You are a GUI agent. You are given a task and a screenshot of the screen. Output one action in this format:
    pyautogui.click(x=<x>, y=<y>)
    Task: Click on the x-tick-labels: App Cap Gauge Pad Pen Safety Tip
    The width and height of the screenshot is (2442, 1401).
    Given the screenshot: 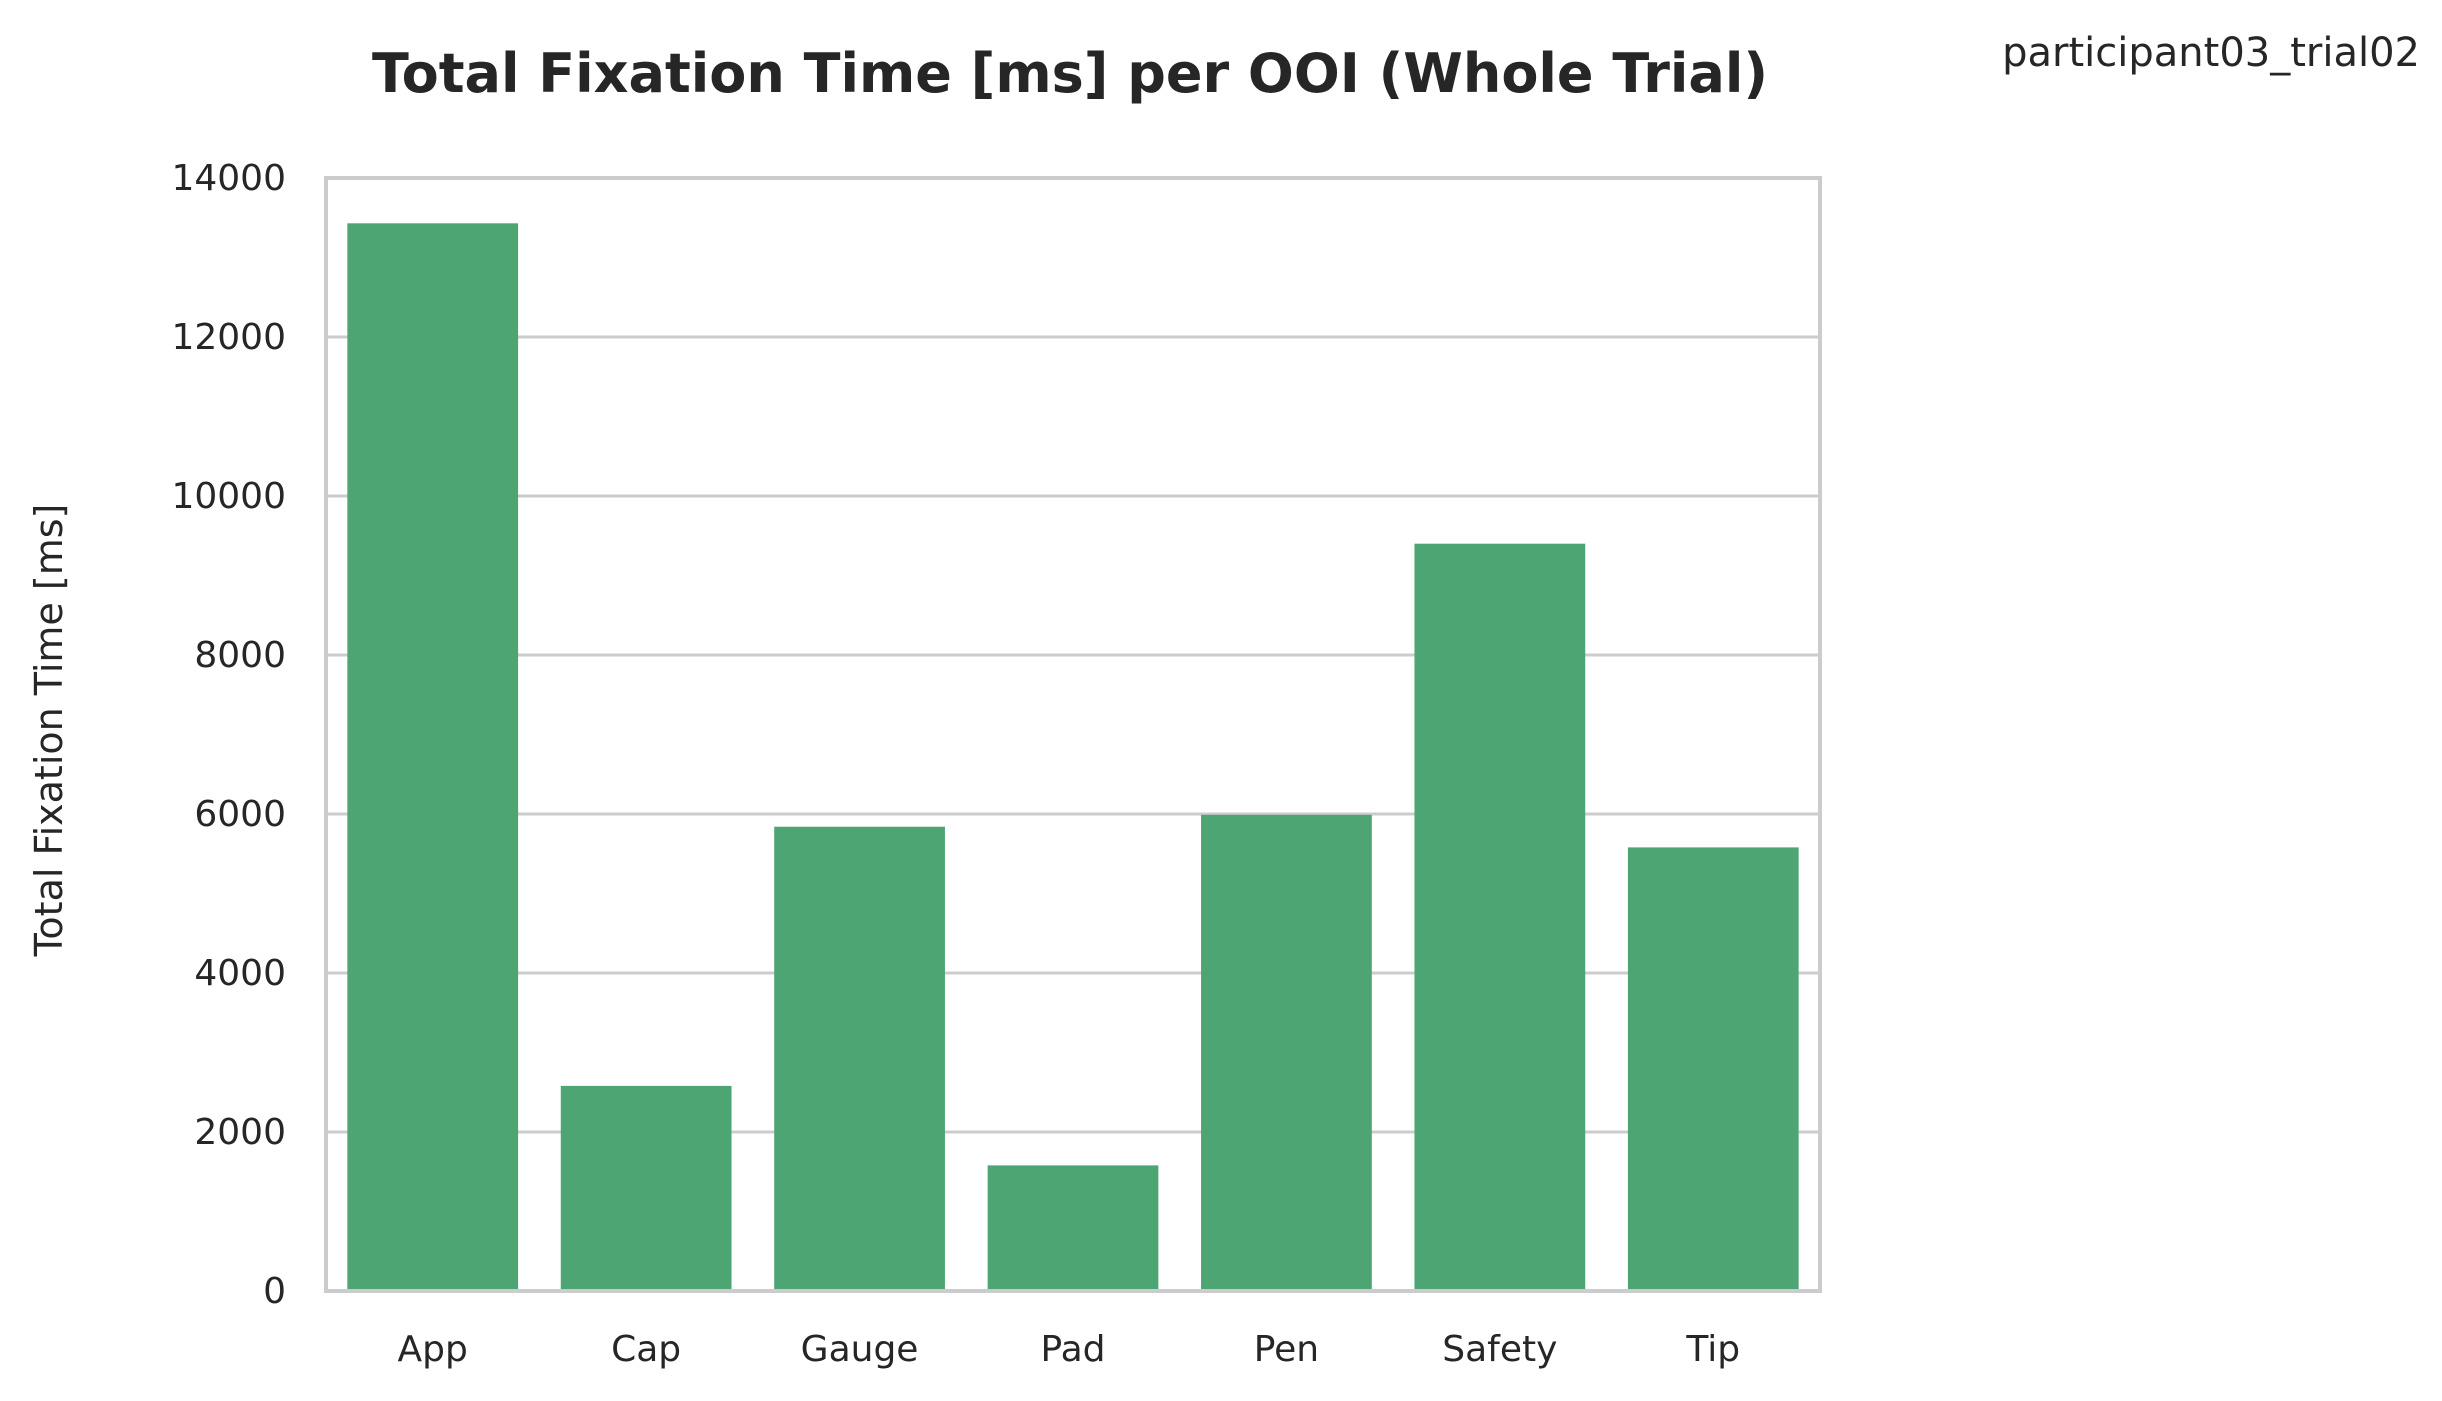 What is the action you would take?
    pyautogui.click(x=1069, y=1349)
    